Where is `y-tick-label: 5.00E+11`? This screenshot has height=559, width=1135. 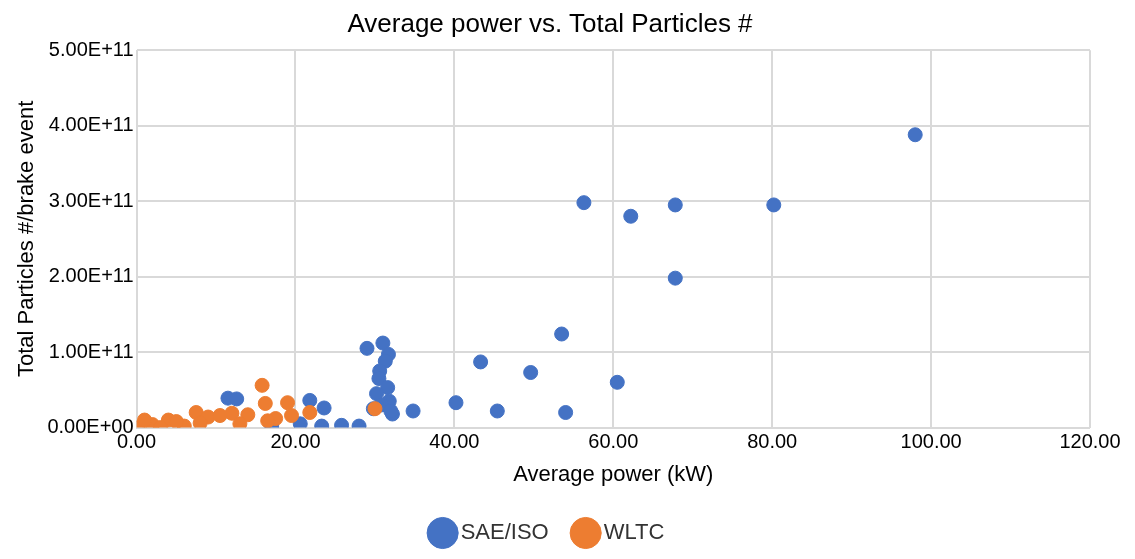
y-tick-label: 5.00E+11 is located at coordinates (91, 48).